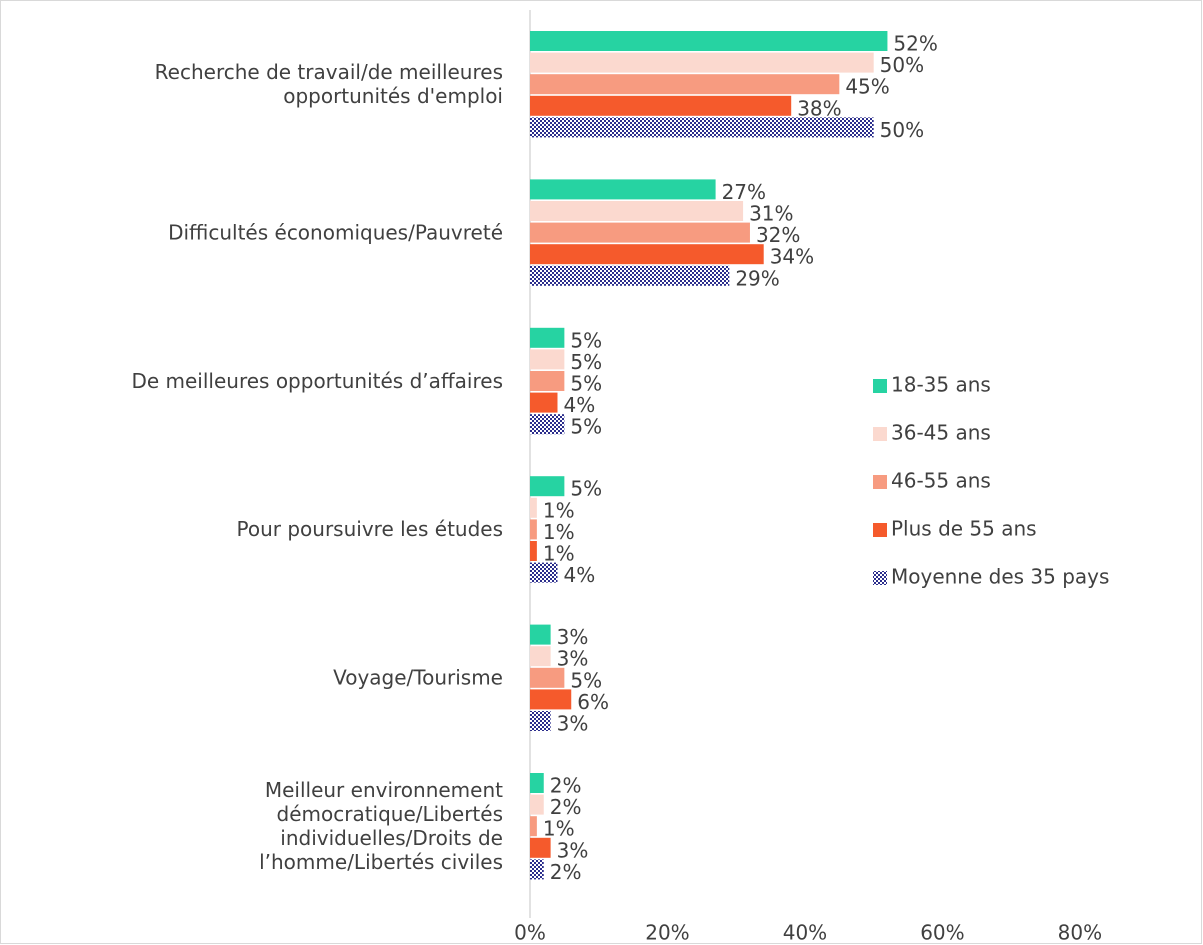 This screenshot has width=1203, height=945. Describe the element at coordinates (941, 481) in the screenshot. I see `legend-label: 46-55 ans` at that location.